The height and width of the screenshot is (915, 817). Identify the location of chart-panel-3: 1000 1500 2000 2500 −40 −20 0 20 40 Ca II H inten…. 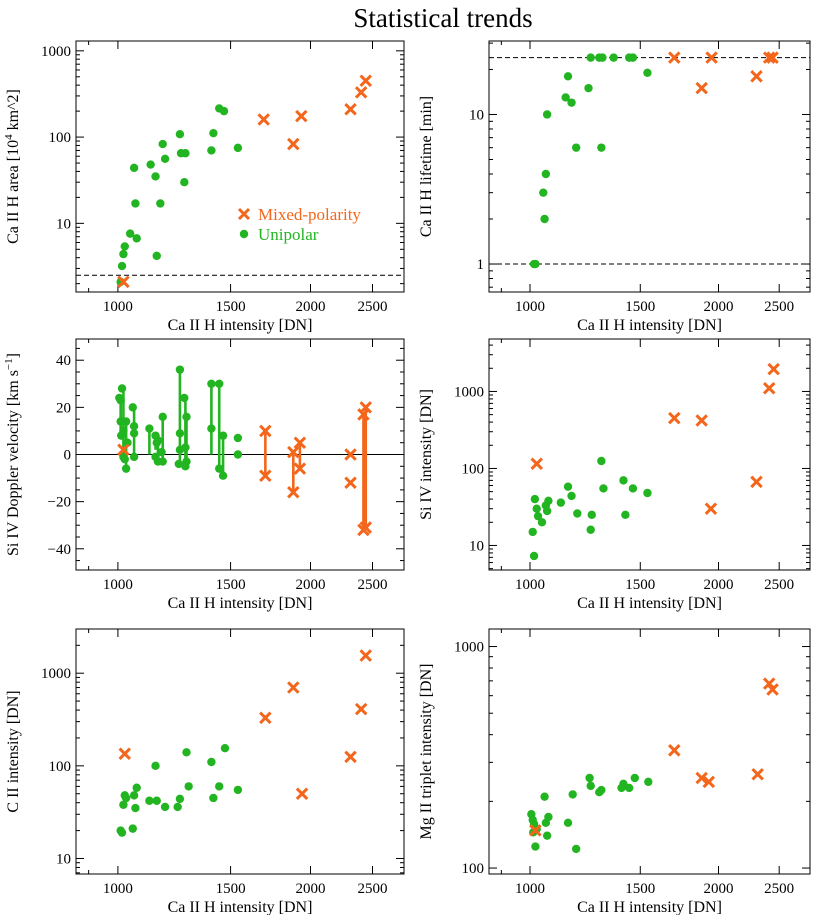
(204, 475).